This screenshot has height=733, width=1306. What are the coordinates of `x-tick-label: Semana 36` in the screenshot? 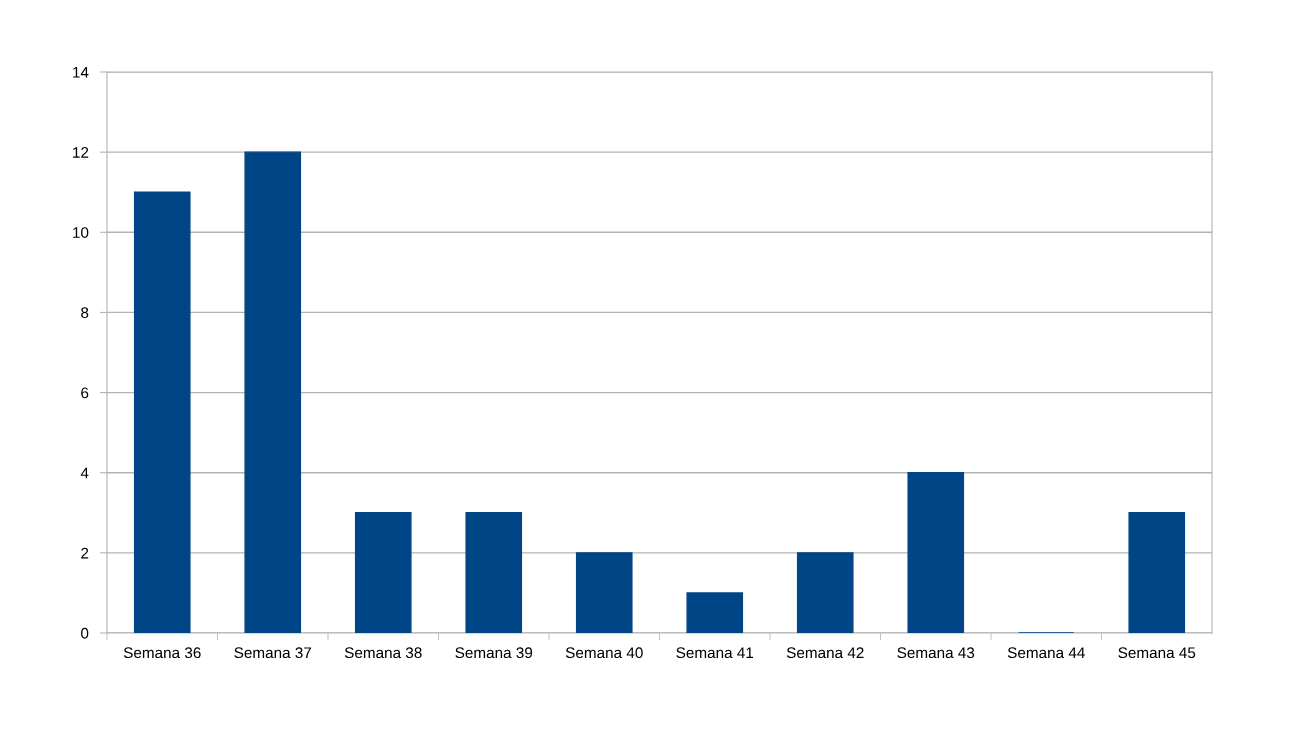 It's located at (162, 653).